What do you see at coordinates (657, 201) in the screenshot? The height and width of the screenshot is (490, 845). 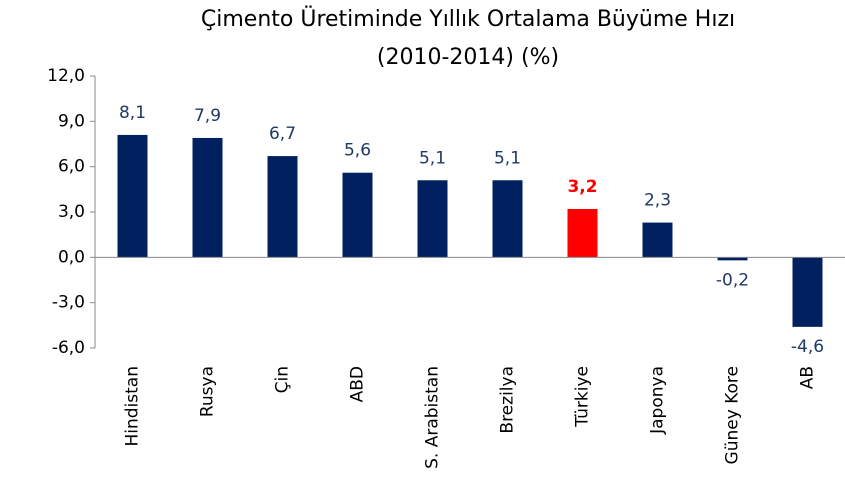 I see `value-label: 2,3` at bounding box center [657, 201].